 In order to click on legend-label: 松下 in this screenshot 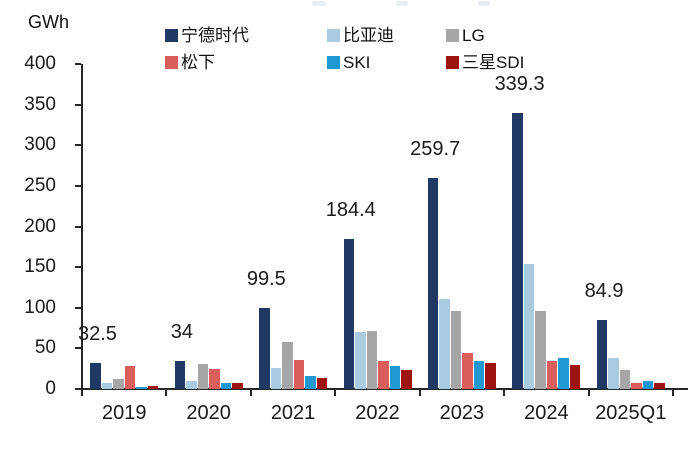, I will do `click(198, 62)`.